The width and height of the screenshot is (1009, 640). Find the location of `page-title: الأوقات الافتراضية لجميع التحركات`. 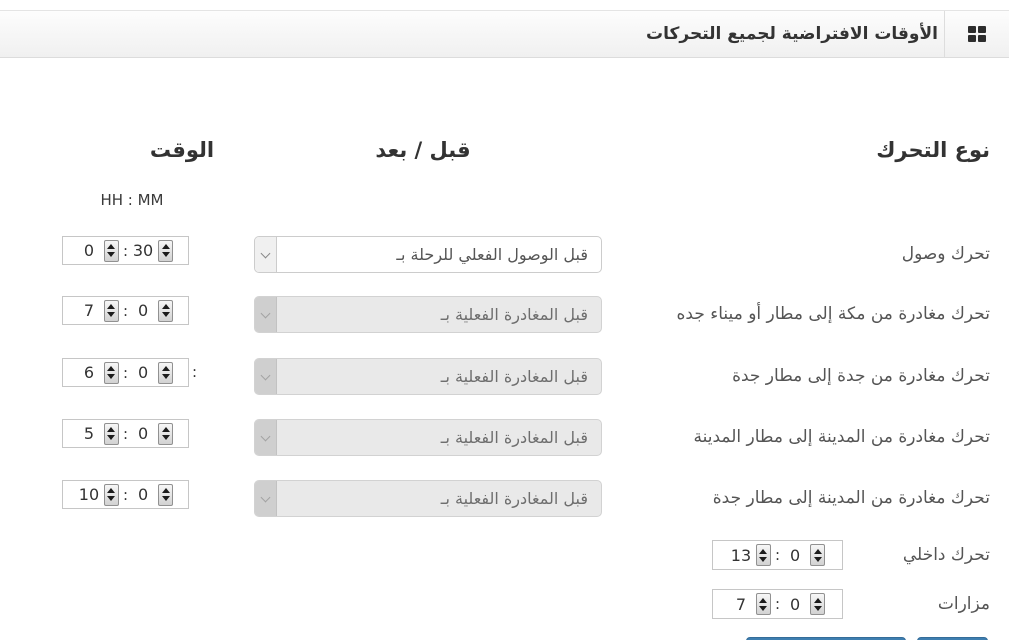

page-title: الأوقات الافتراضية لجميع التحركات is located at coordinates (792, 34).